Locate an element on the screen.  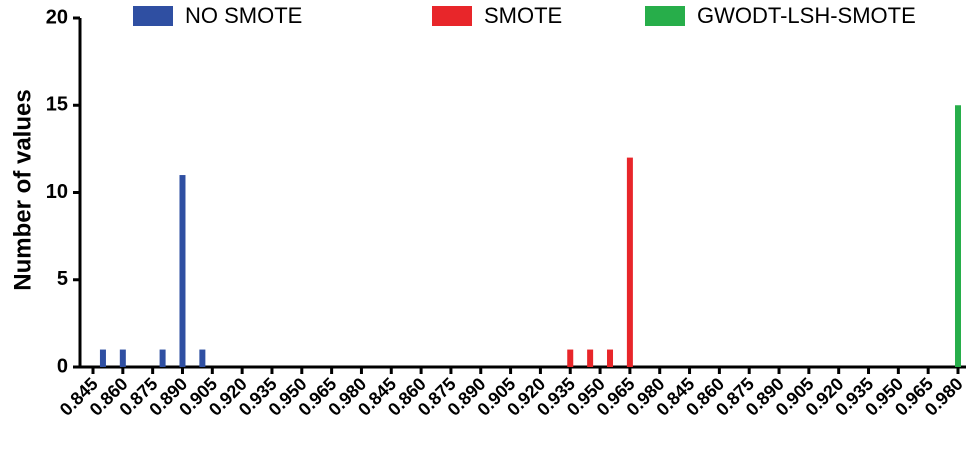
y-tick-label: 5 is located at coordinates (62, 279).